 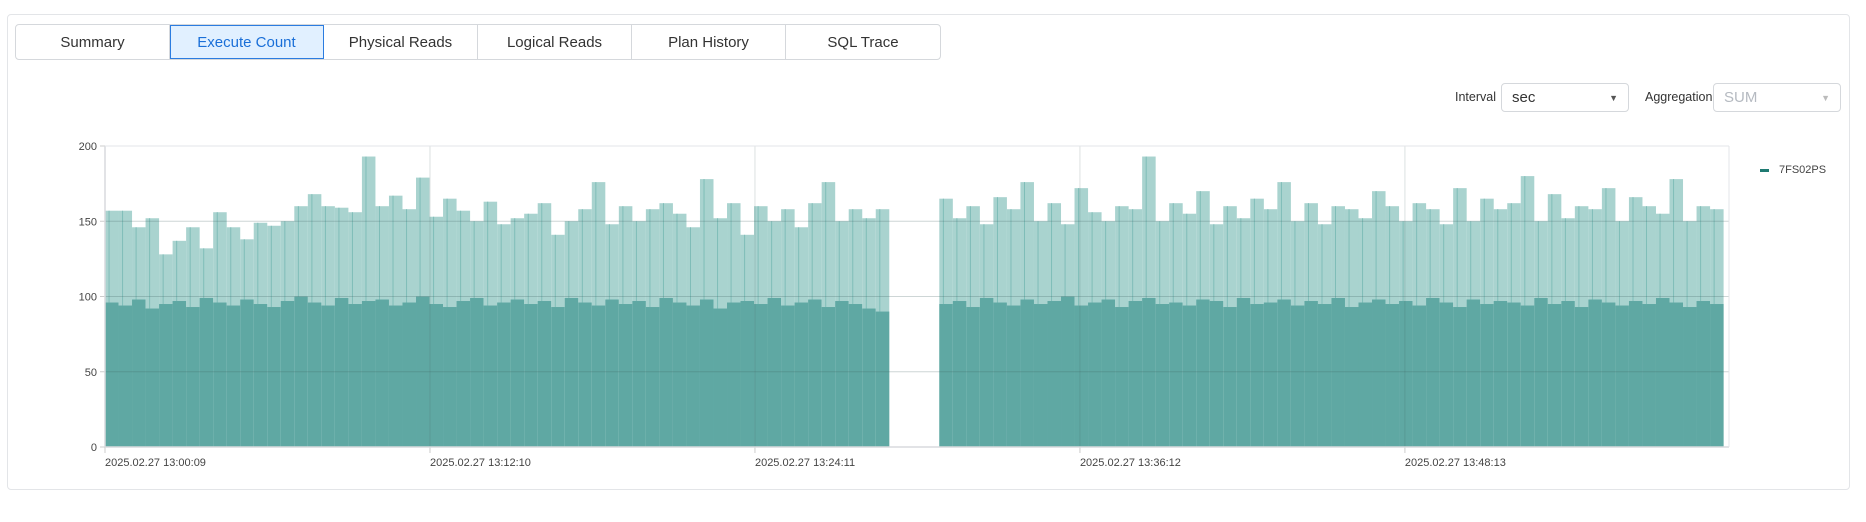 I want to click on tab-logical-reads: Logical Reads, so click(x=555, y=42).